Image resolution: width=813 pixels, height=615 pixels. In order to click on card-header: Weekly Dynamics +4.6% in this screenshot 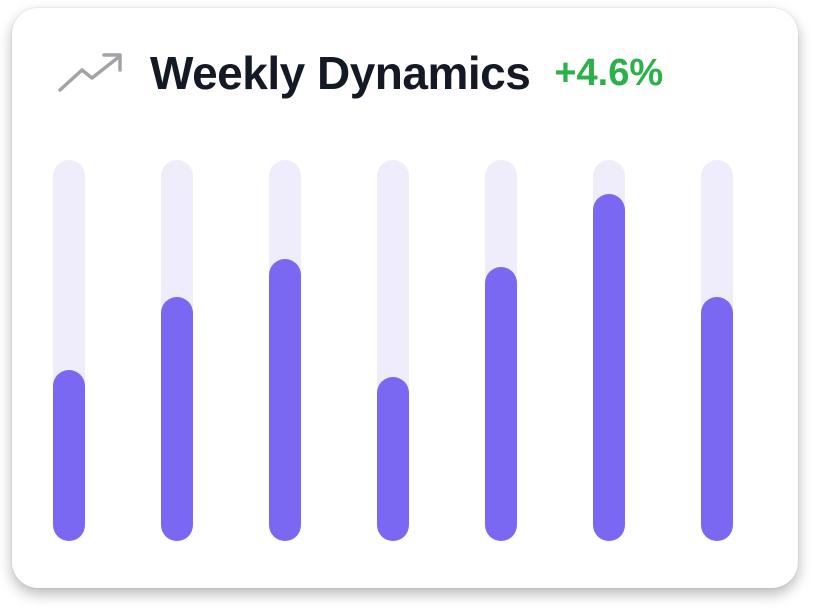, I will do `click(359, 73)`.